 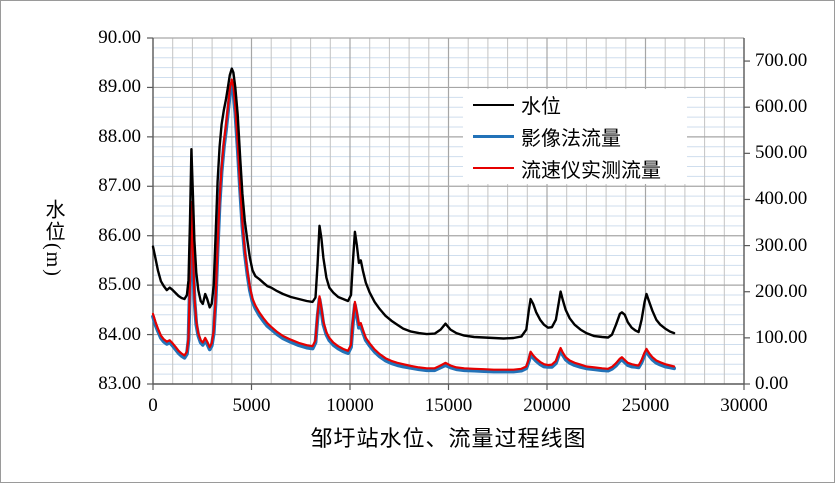 I want to click on legend-line-sample-red, so click(x=493, y=168).